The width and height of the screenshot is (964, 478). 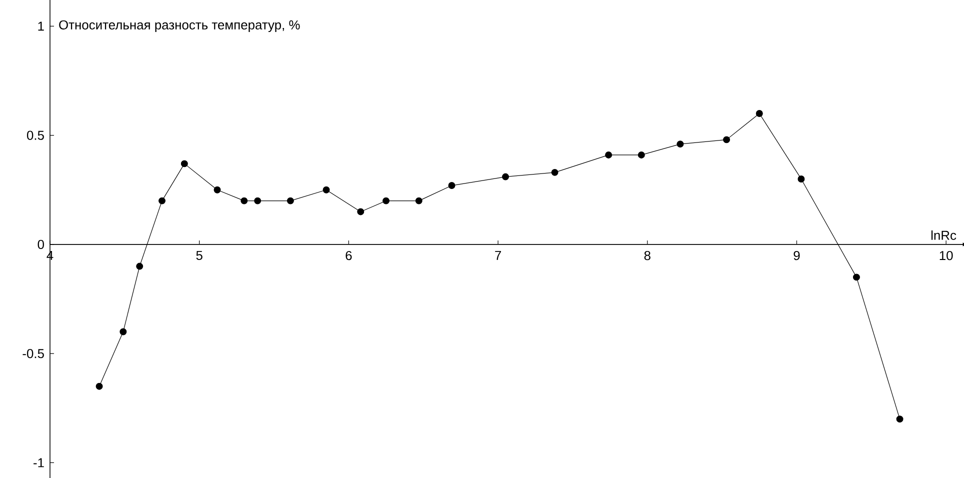 I want to click on y-tick-label: 0, so click(x=41, y=245).